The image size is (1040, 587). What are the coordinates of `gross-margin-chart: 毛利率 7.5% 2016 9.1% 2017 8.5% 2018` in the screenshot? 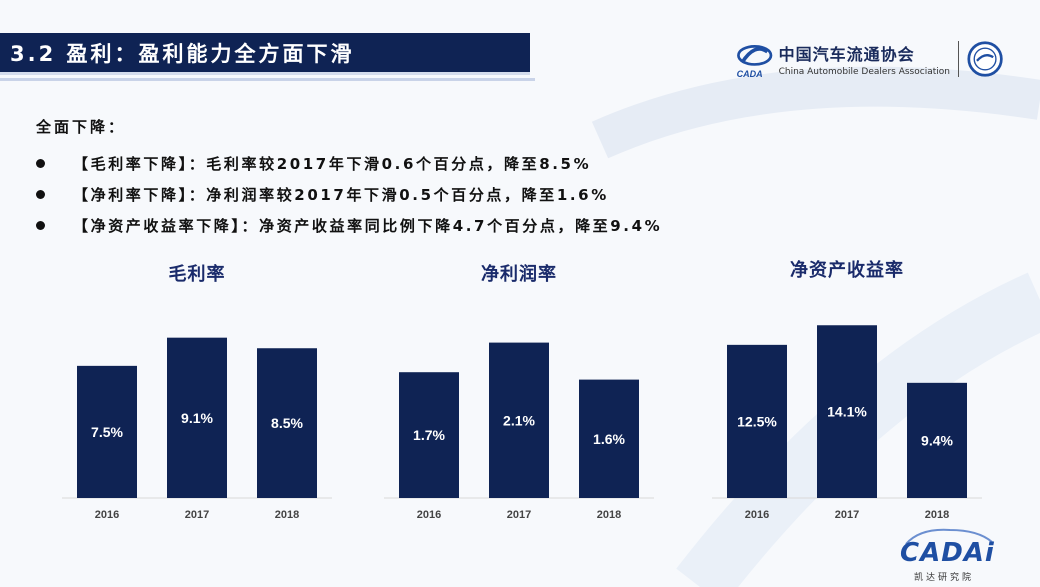 It's located at (197, 393).